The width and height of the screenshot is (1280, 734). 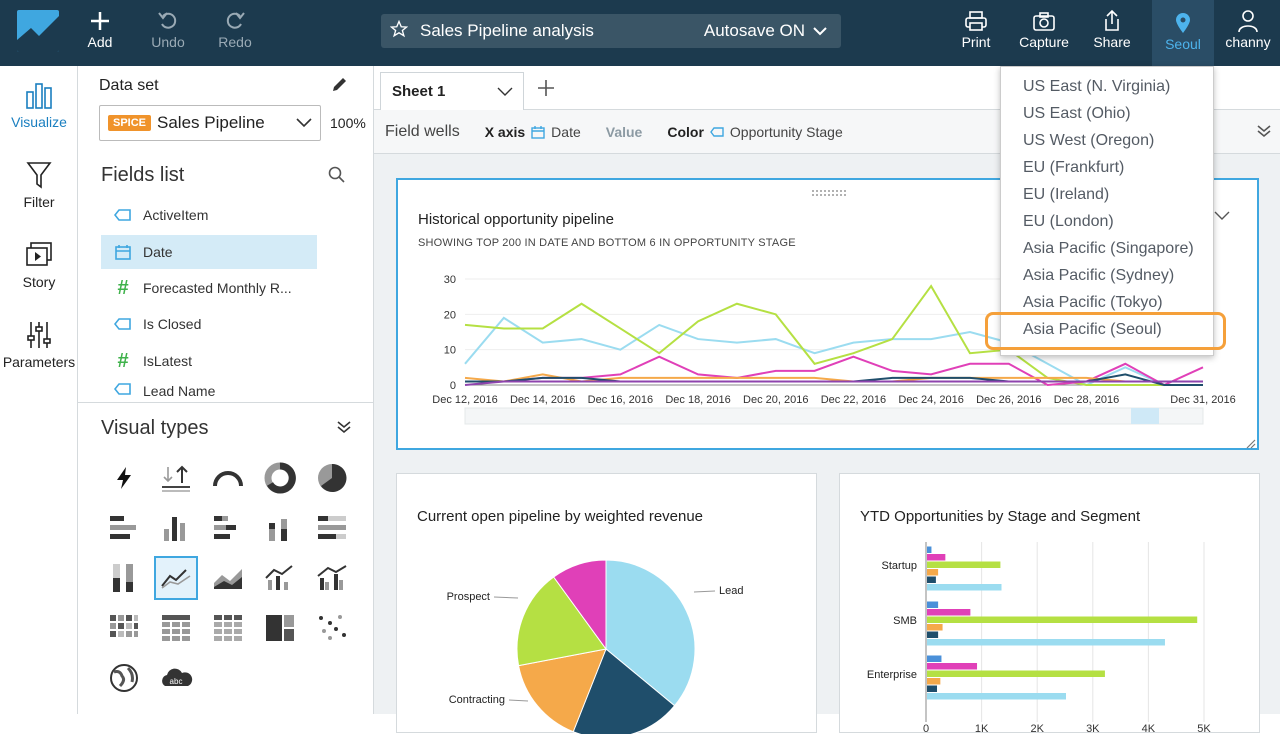 What do you see at coordinates (332, 528) in the screenshot?
I see `percent-bar-icon` at bounding box center [332, 528].